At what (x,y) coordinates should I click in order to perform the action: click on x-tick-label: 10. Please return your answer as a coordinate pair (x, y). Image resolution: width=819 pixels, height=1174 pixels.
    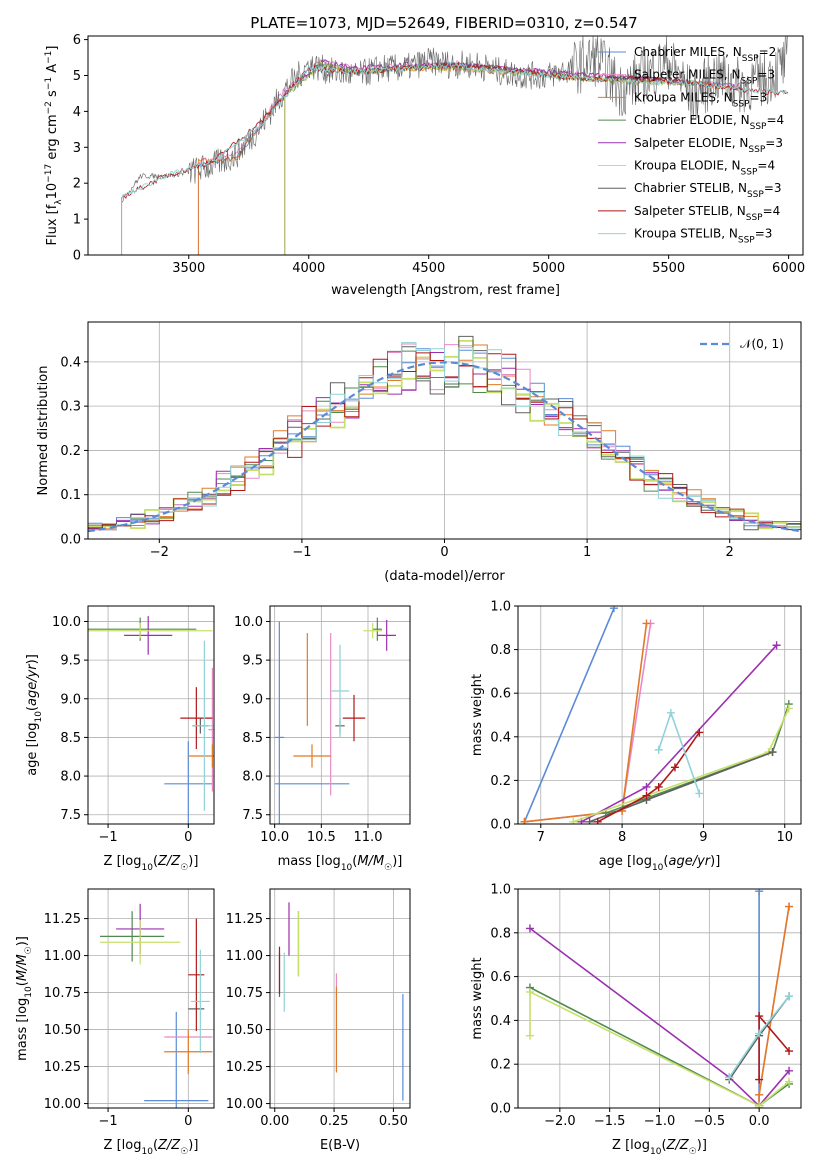
    Looking at the image, I should click on (784, 837).